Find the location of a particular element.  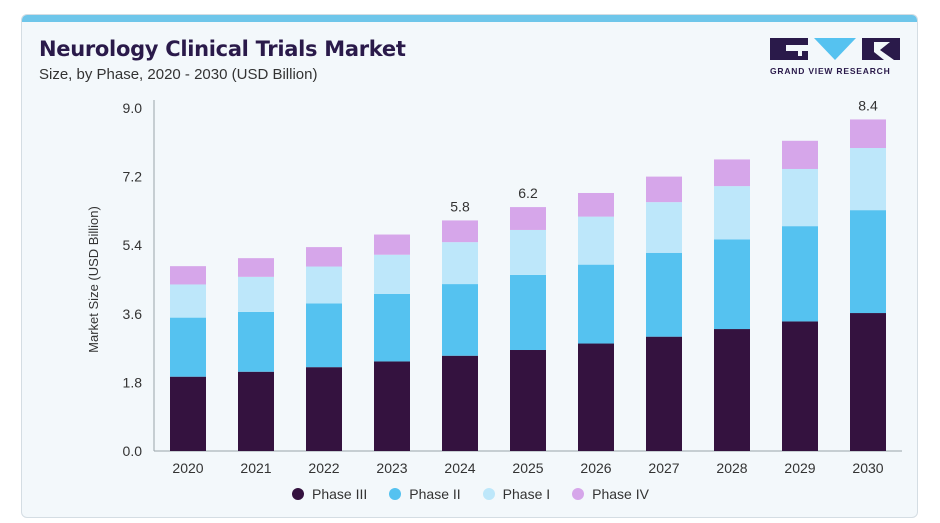

y-axis-label: Market Size (USD Billion) is located at coordinates (93, 279).